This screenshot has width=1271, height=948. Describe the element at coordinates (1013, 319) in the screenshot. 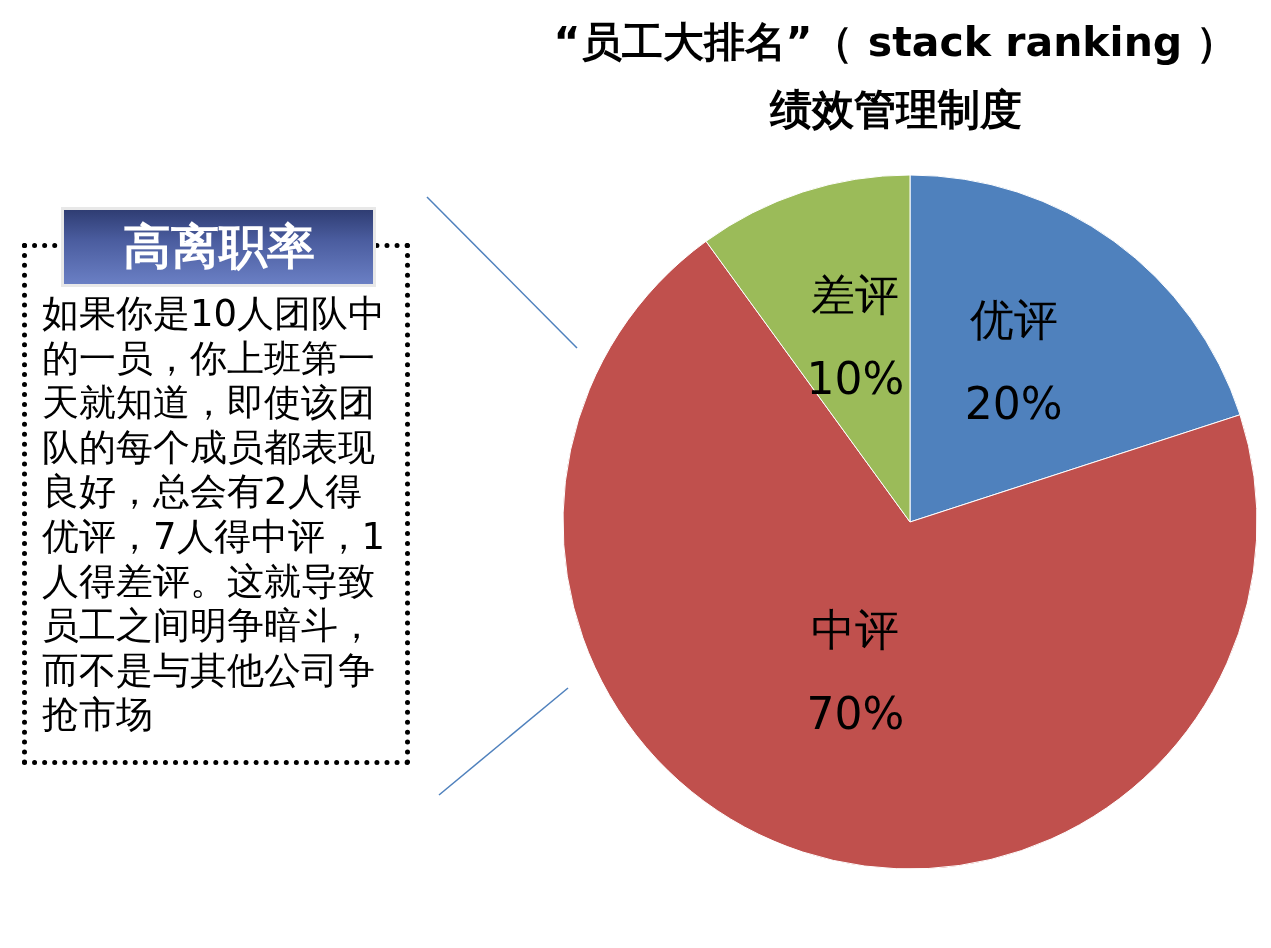

I see `slice-label: 优评` at that location.